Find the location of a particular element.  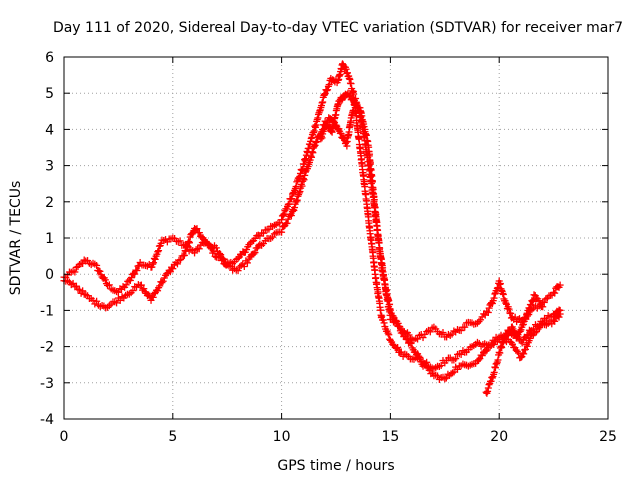

y-tick-label: 2 is located at coordinates (49, 203).